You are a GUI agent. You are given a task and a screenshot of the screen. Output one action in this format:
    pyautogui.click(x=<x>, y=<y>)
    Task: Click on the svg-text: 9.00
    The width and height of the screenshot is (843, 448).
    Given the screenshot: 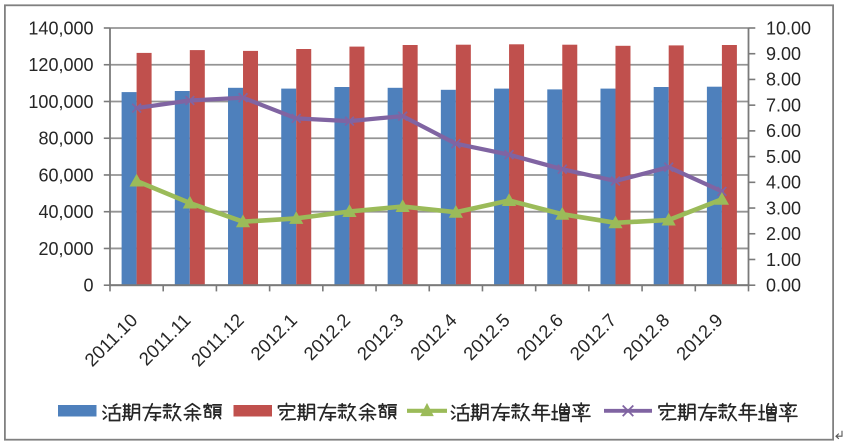 What is the action you would take?
    pyautogui.click(x=783, y=54)
    